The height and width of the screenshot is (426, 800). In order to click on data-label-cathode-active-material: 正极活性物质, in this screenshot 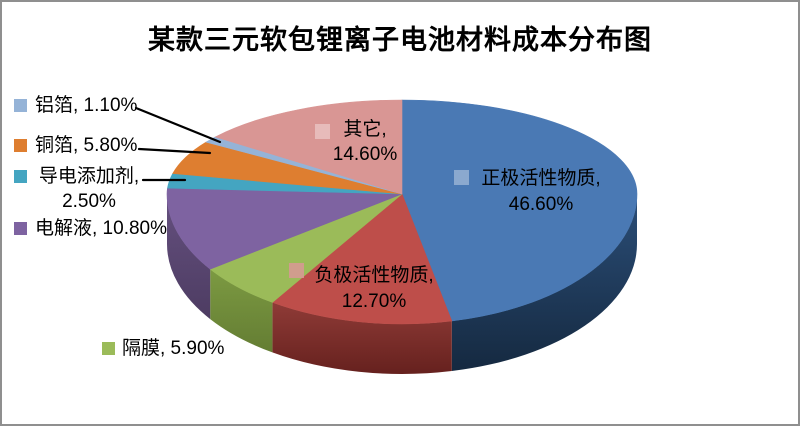, I will do `click(541, 178)`.